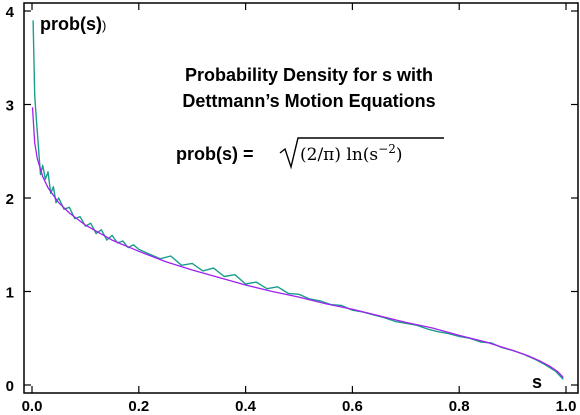 The image size is (580, 415). Describe the element at coordinates (73, 24) in the screenshot. I see `y-axis-label: prob(s))` at that location.